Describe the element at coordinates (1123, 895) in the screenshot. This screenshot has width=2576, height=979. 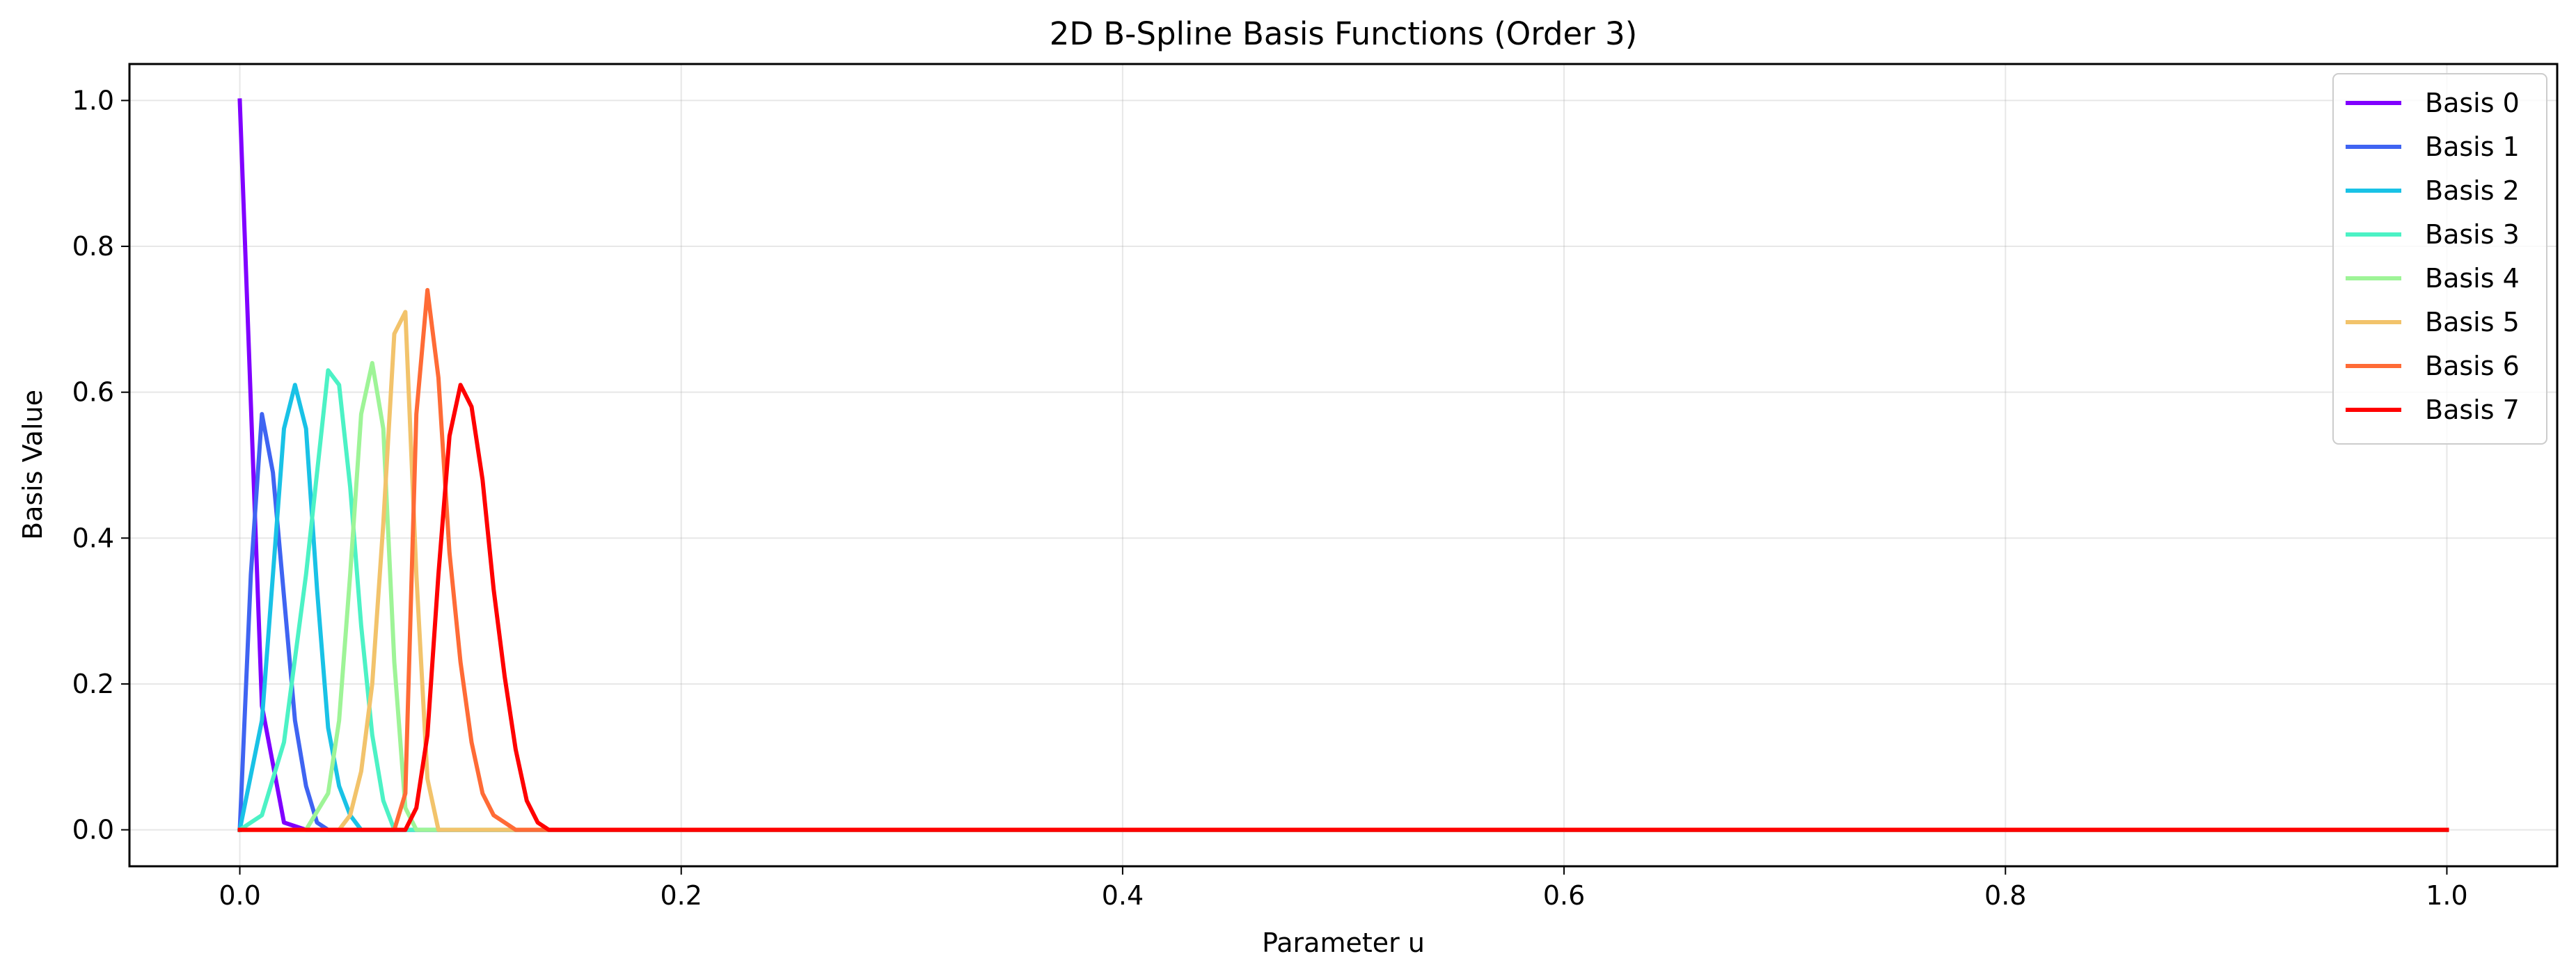
I see `x-tick-label: 0.4` at that location.